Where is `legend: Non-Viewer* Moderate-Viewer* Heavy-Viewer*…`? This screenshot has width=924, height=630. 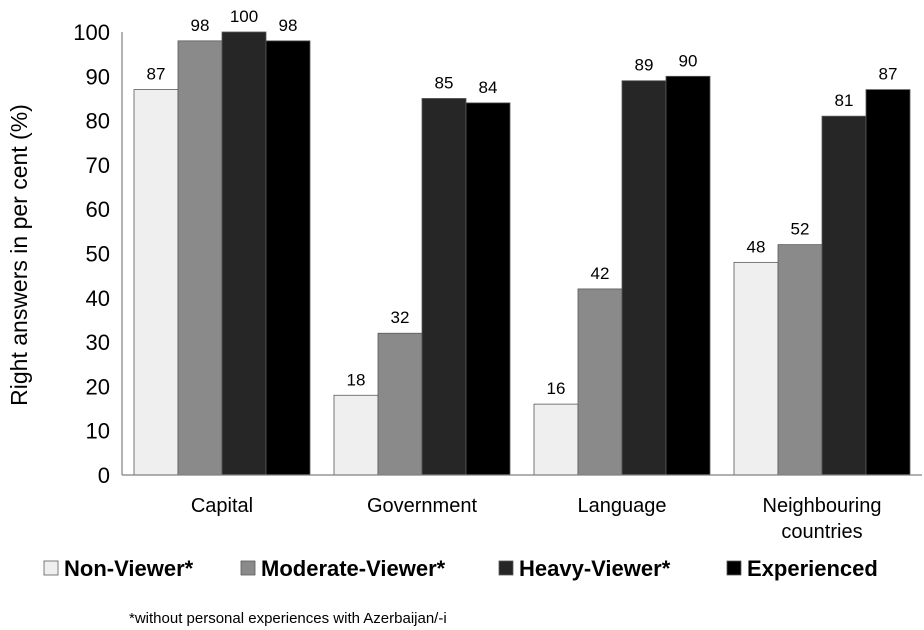
legend: Non-Viewer* Moderate-Viewer* Heavy-Viewer*… is located at coordinates (460, 568).